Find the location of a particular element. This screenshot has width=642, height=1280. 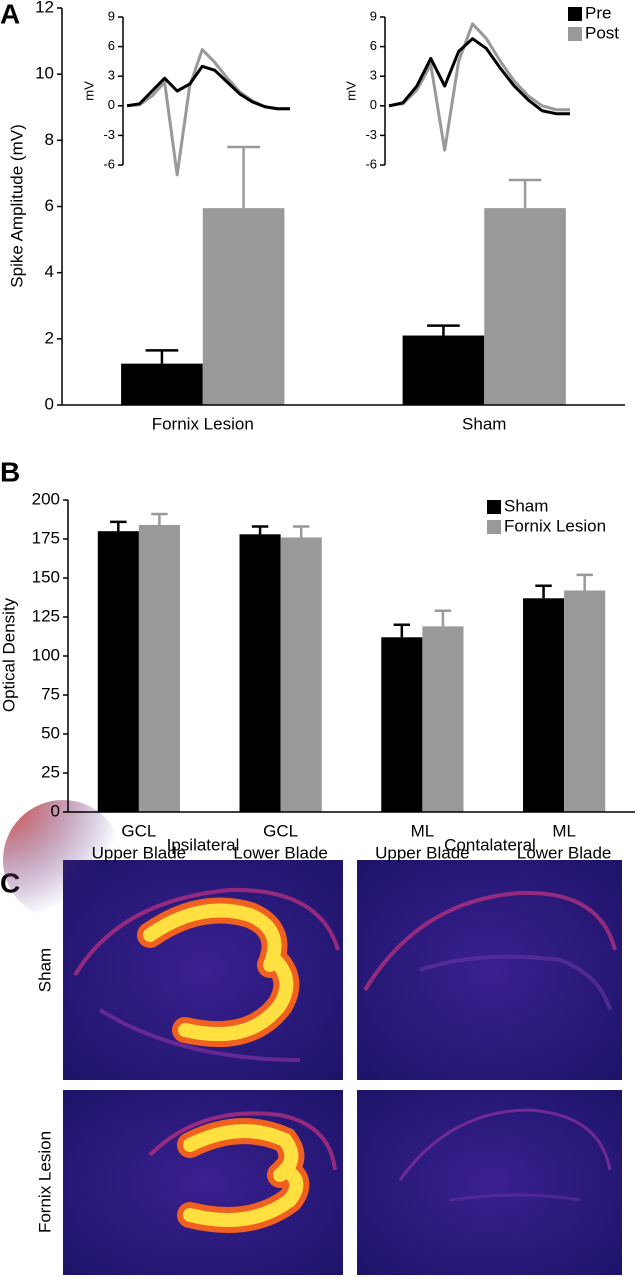

image-contra-sham is located at coordinates (489, 970).